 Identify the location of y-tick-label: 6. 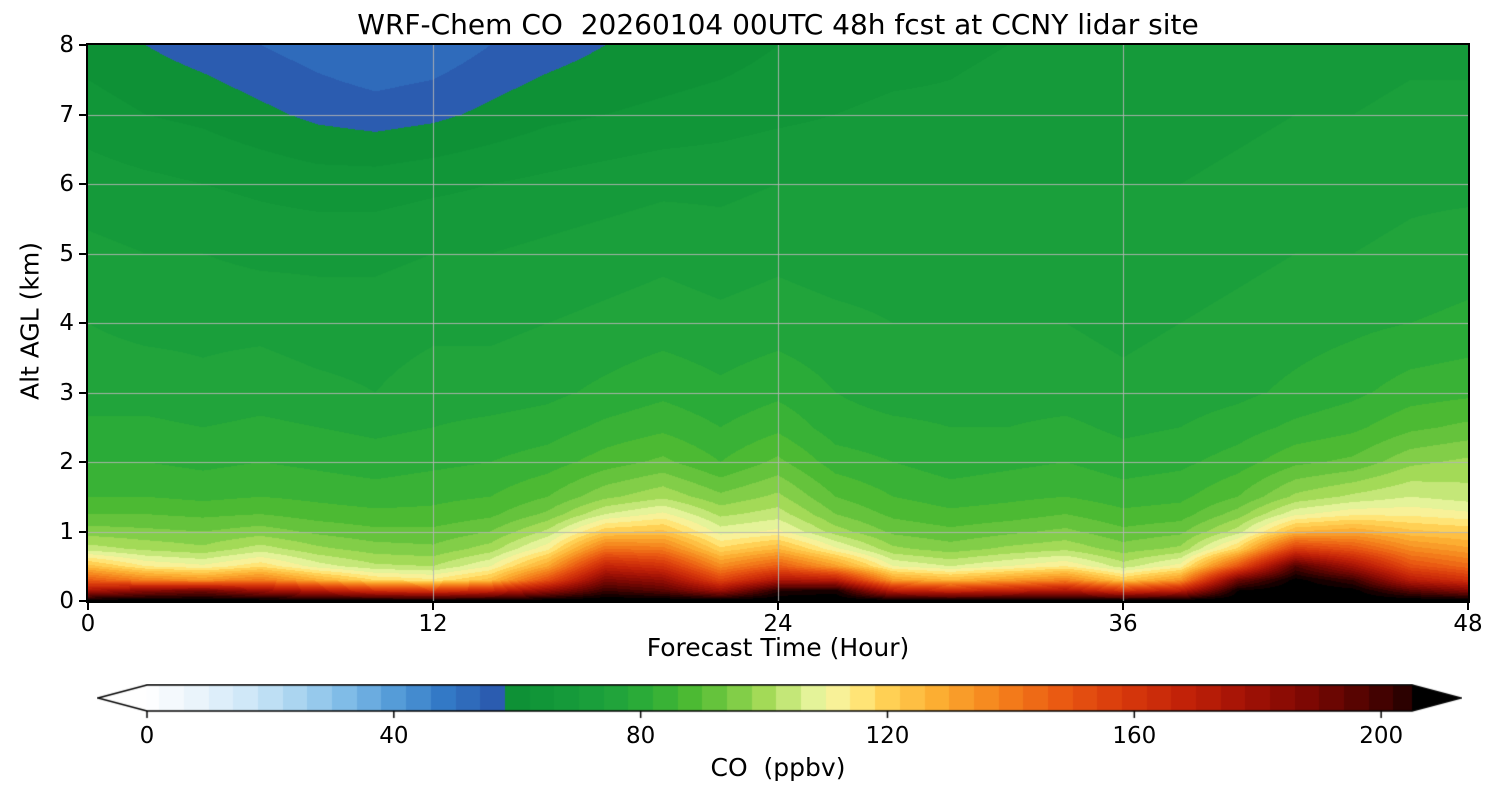
(66, 184).